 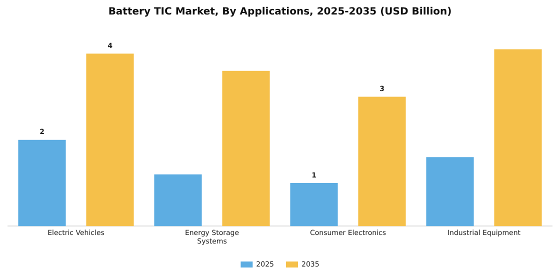 I want to click on chart-title: Battery TIC Market, By Applications, 2025-2035 (USD Billion), so click(x=280, y=12).